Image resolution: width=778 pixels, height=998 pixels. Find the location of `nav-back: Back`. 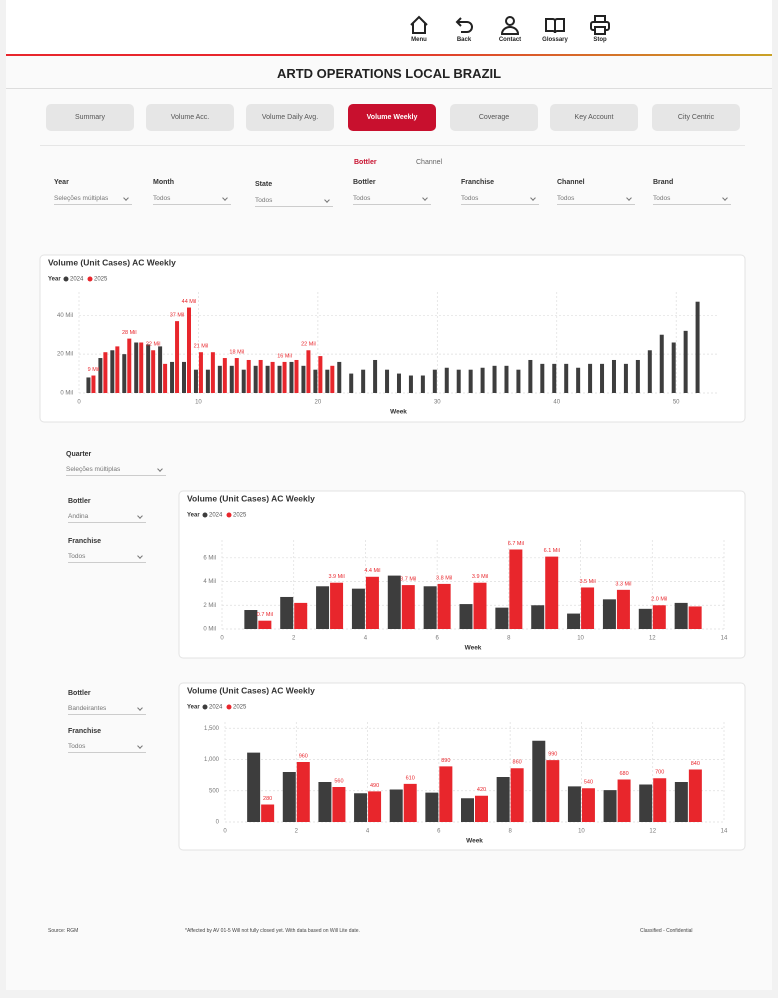

nav-back: Back is located at coordinates (464, 28).